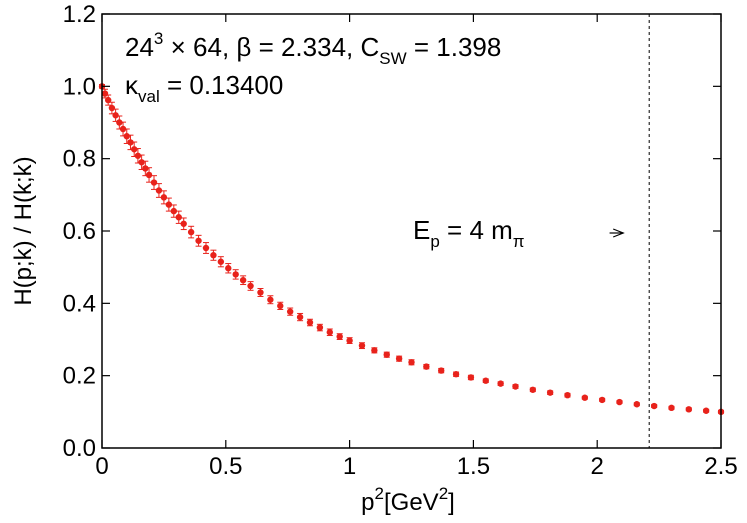  I want to click on y-tick-label: 1.0, so click(79, 86).